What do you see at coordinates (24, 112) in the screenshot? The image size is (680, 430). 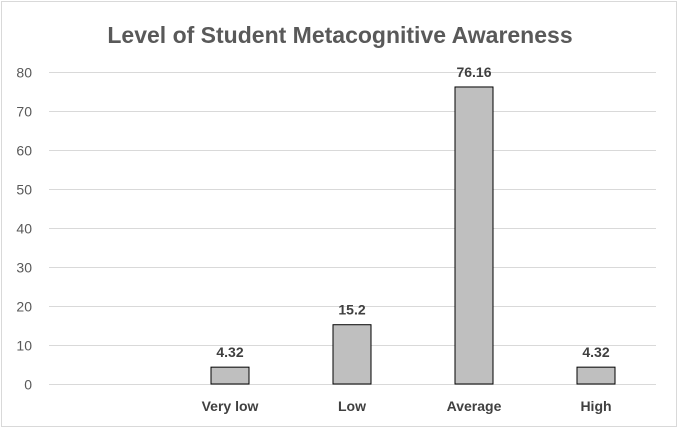 I see `y-tick-label: 70` at bounding box center [24, 112].